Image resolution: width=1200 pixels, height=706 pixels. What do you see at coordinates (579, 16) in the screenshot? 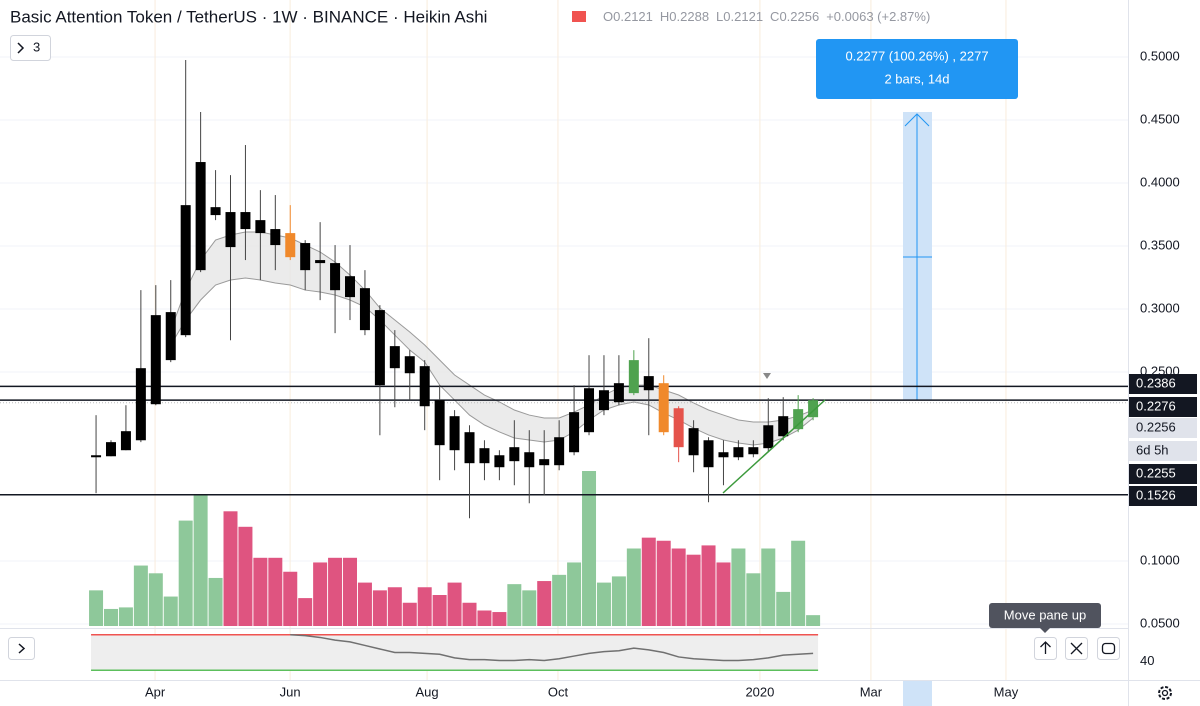
I see `flag-icon` at bounding box center [579, 16].